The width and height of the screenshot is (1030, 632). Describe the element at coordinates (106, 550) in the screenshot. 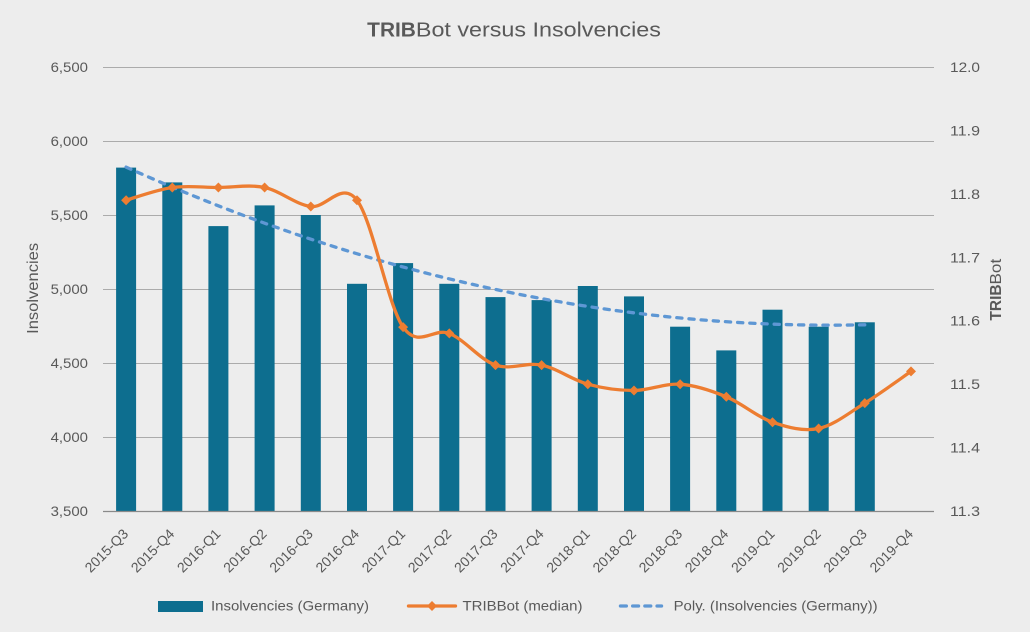

I see `svg-text: 2015-Q3` at that location.